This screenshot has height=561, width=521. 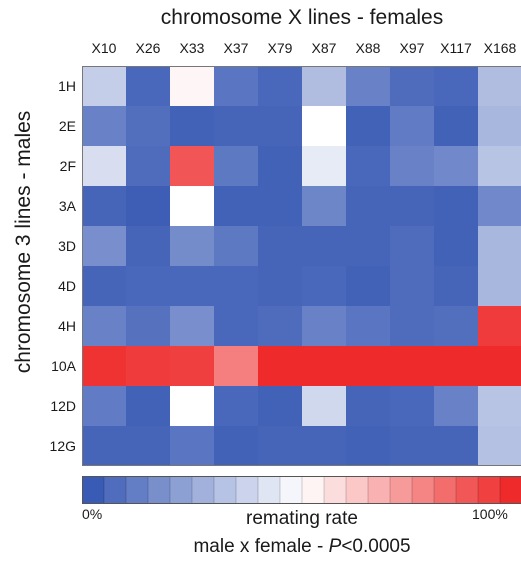 What do you see at coordinates (148, 206) in the screenshot?
I see `heatmap-cell-3a-x26` at bounding box center [148, 206].